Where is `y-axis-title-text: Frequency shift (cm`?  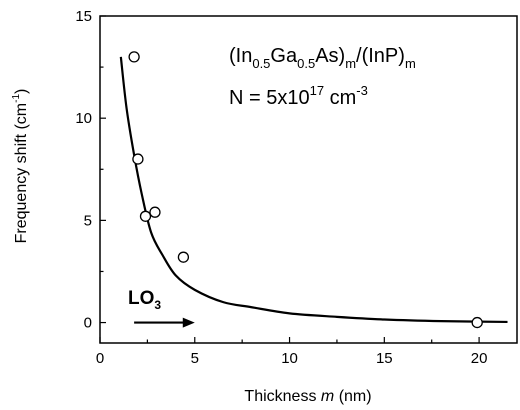
y-axis-title-text: Frequency shift (cm is located at coordinates (21, 173).